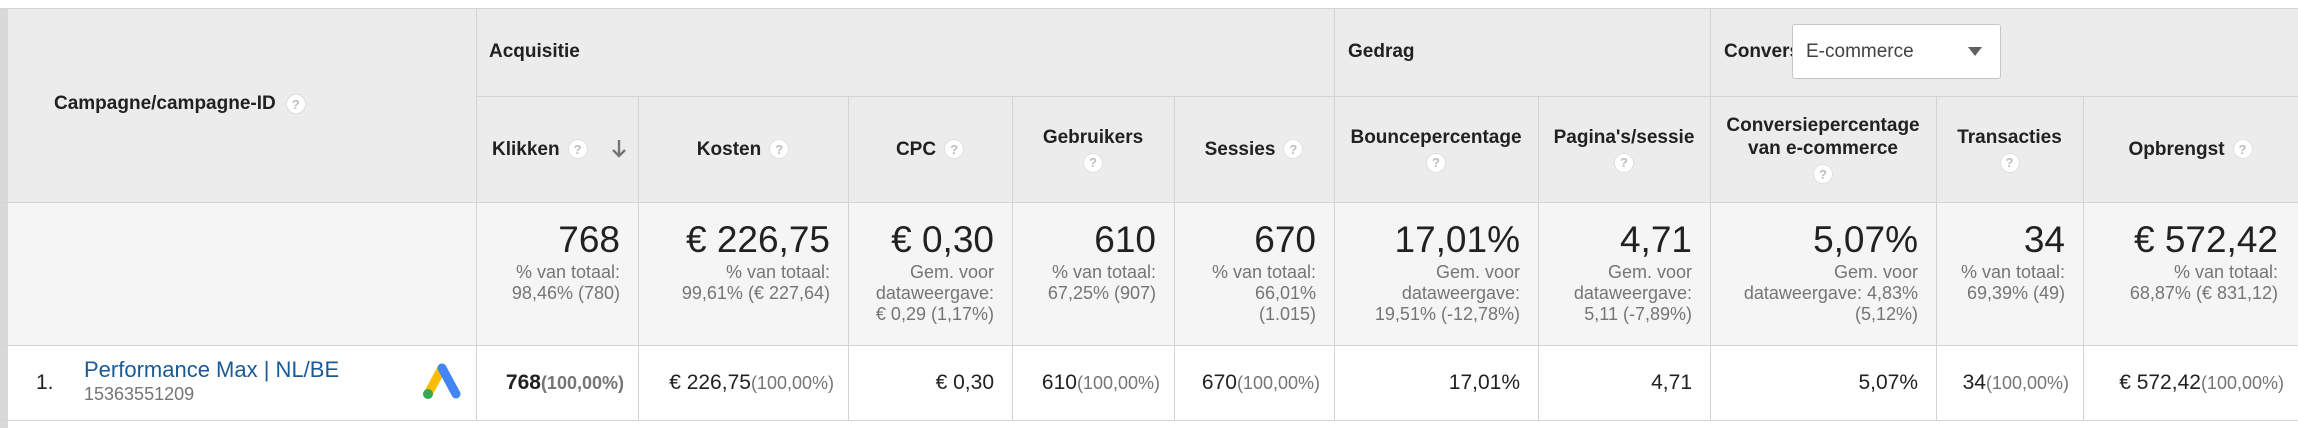 The width and height of the screenshot is (2298, 428). What do you see at coordinates (1624, 137) in the screenshot?
I see `column-label: Pagina's/sessie` at bounding box center [1624, 137].